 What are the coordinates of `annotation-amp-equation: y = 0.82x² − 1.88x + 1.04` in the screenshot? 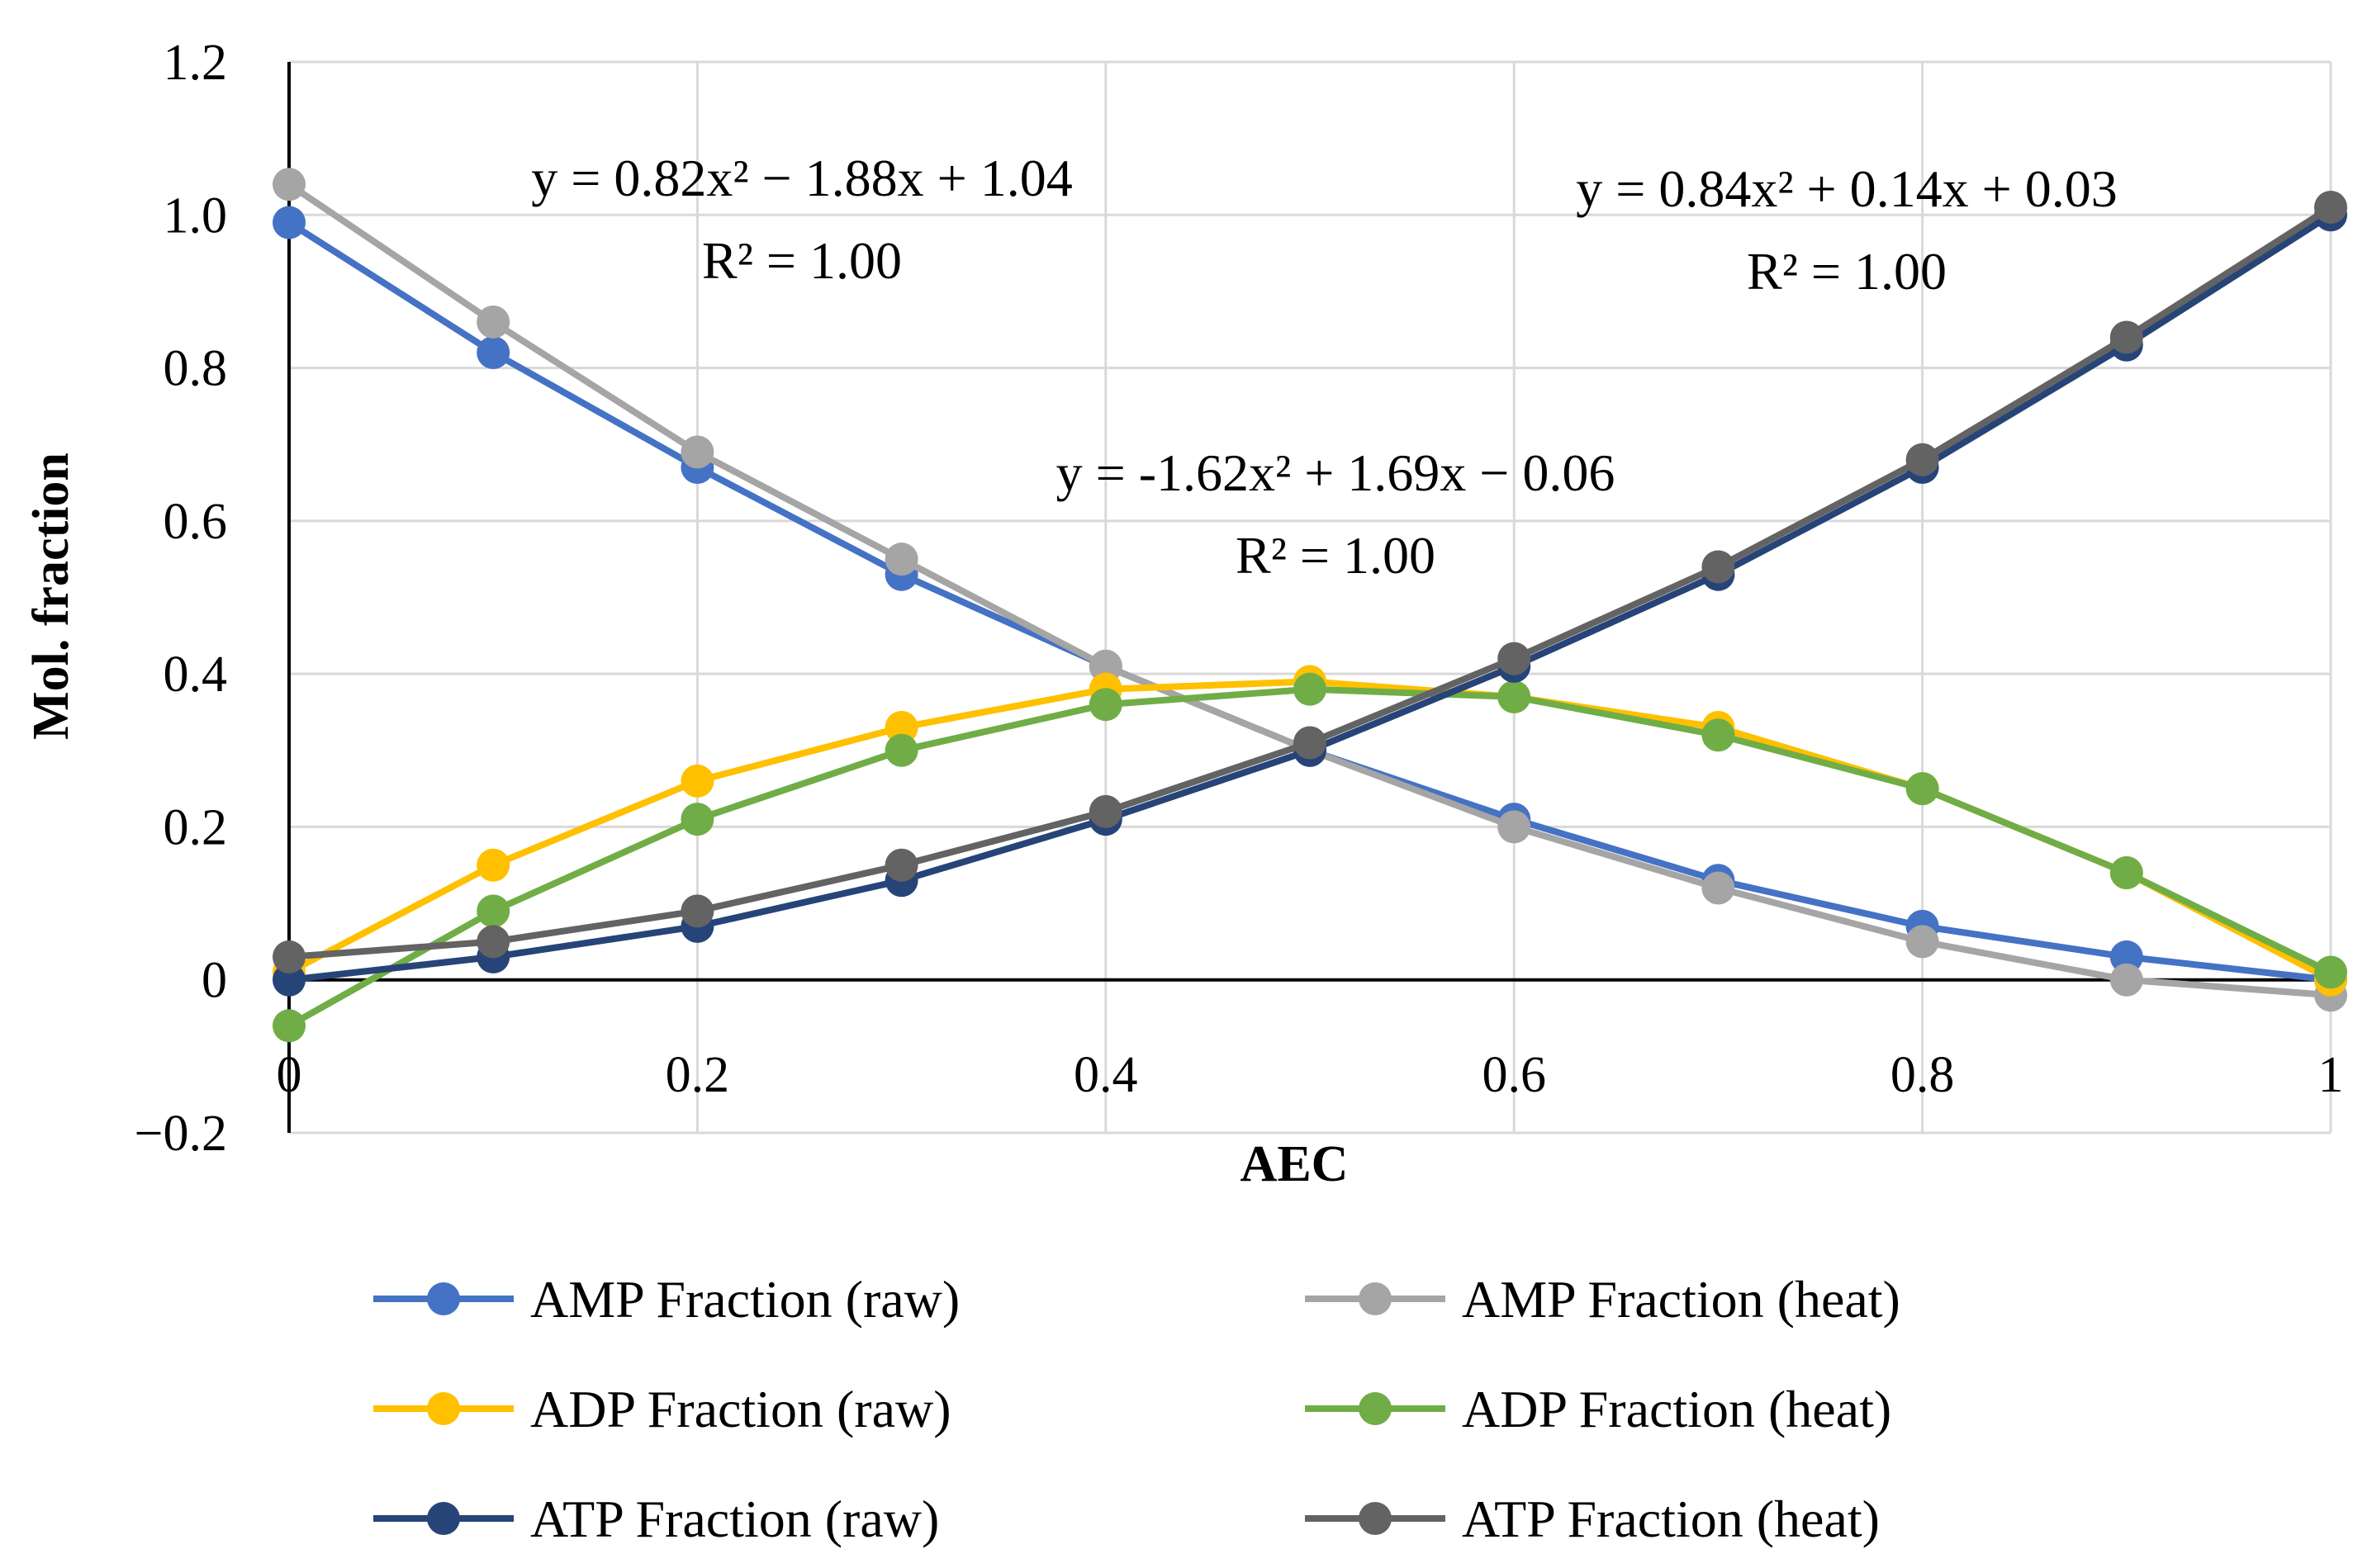 It's located at (801, 178).